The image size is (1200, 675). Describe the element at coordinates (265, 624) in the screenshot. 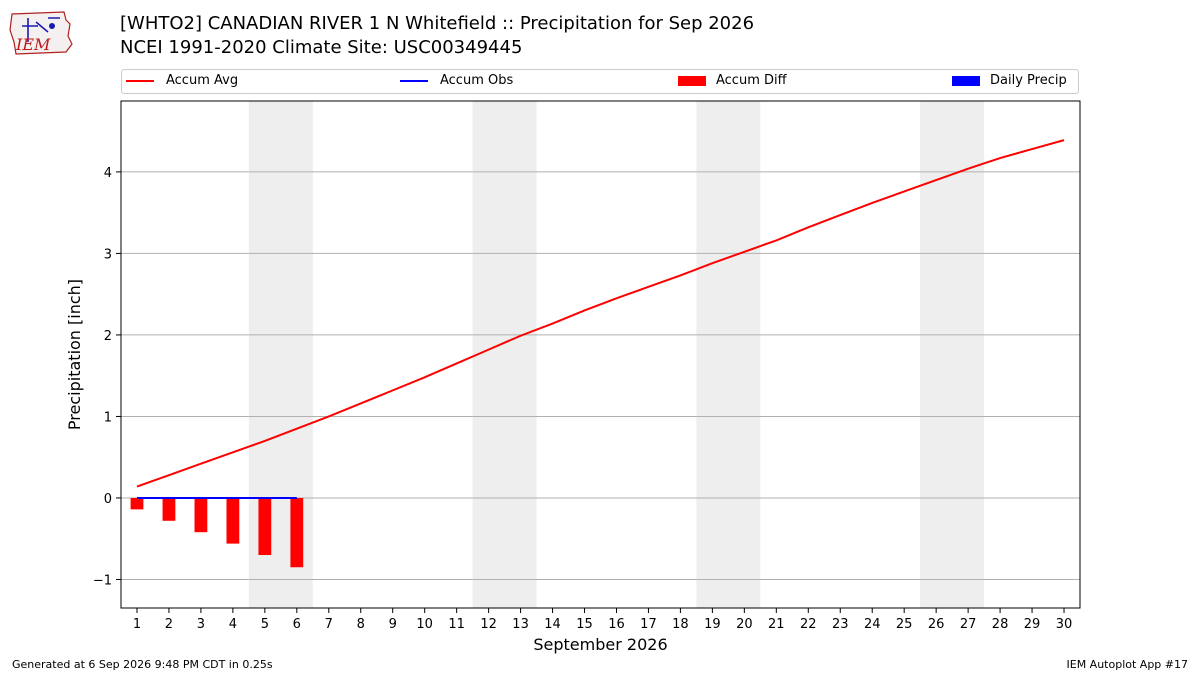

I see `x-tick-label: 5` at that location.